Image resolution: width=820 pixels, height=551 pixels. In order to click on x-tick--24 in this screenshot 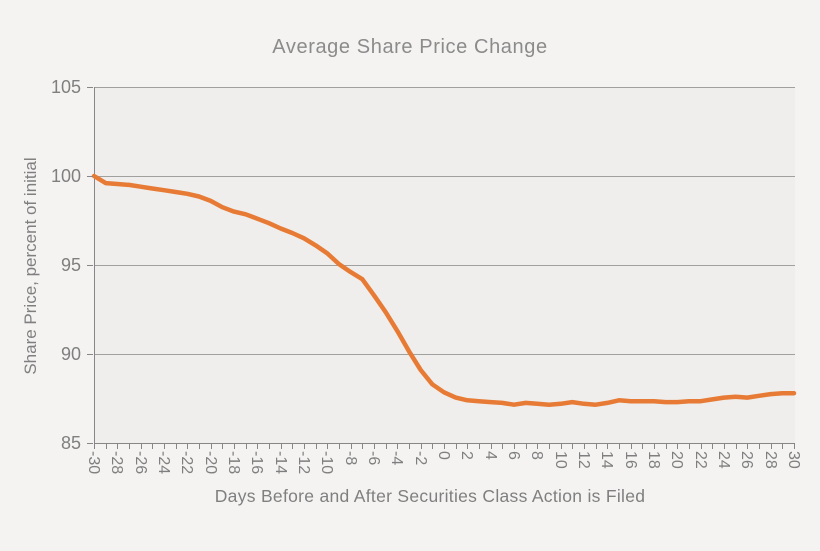, I will do `click(164, 446)`.